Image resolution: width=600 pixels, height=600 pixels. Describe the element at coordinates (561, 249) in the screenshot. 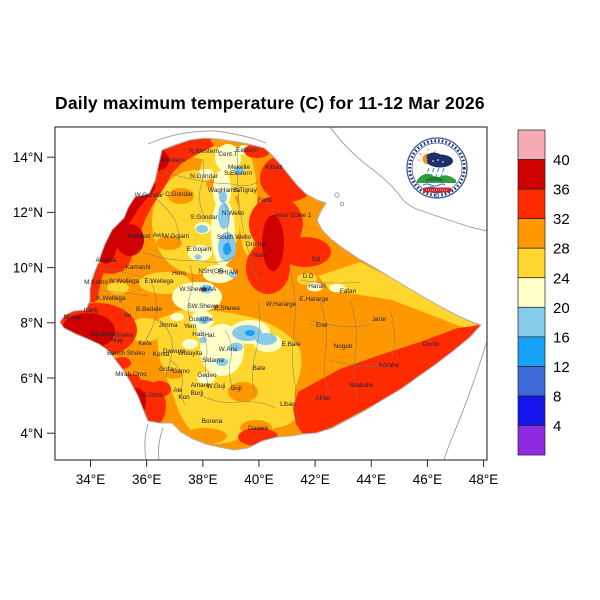

I see `colorbar-tick-label: 28` at that location.